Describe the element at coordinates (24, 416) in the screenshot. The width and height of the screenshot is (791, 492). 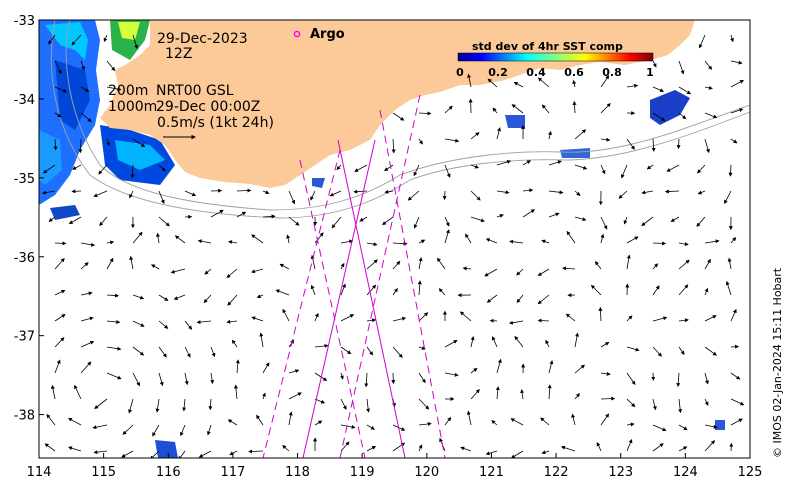
I see `y-tick-label: -38` at that location.